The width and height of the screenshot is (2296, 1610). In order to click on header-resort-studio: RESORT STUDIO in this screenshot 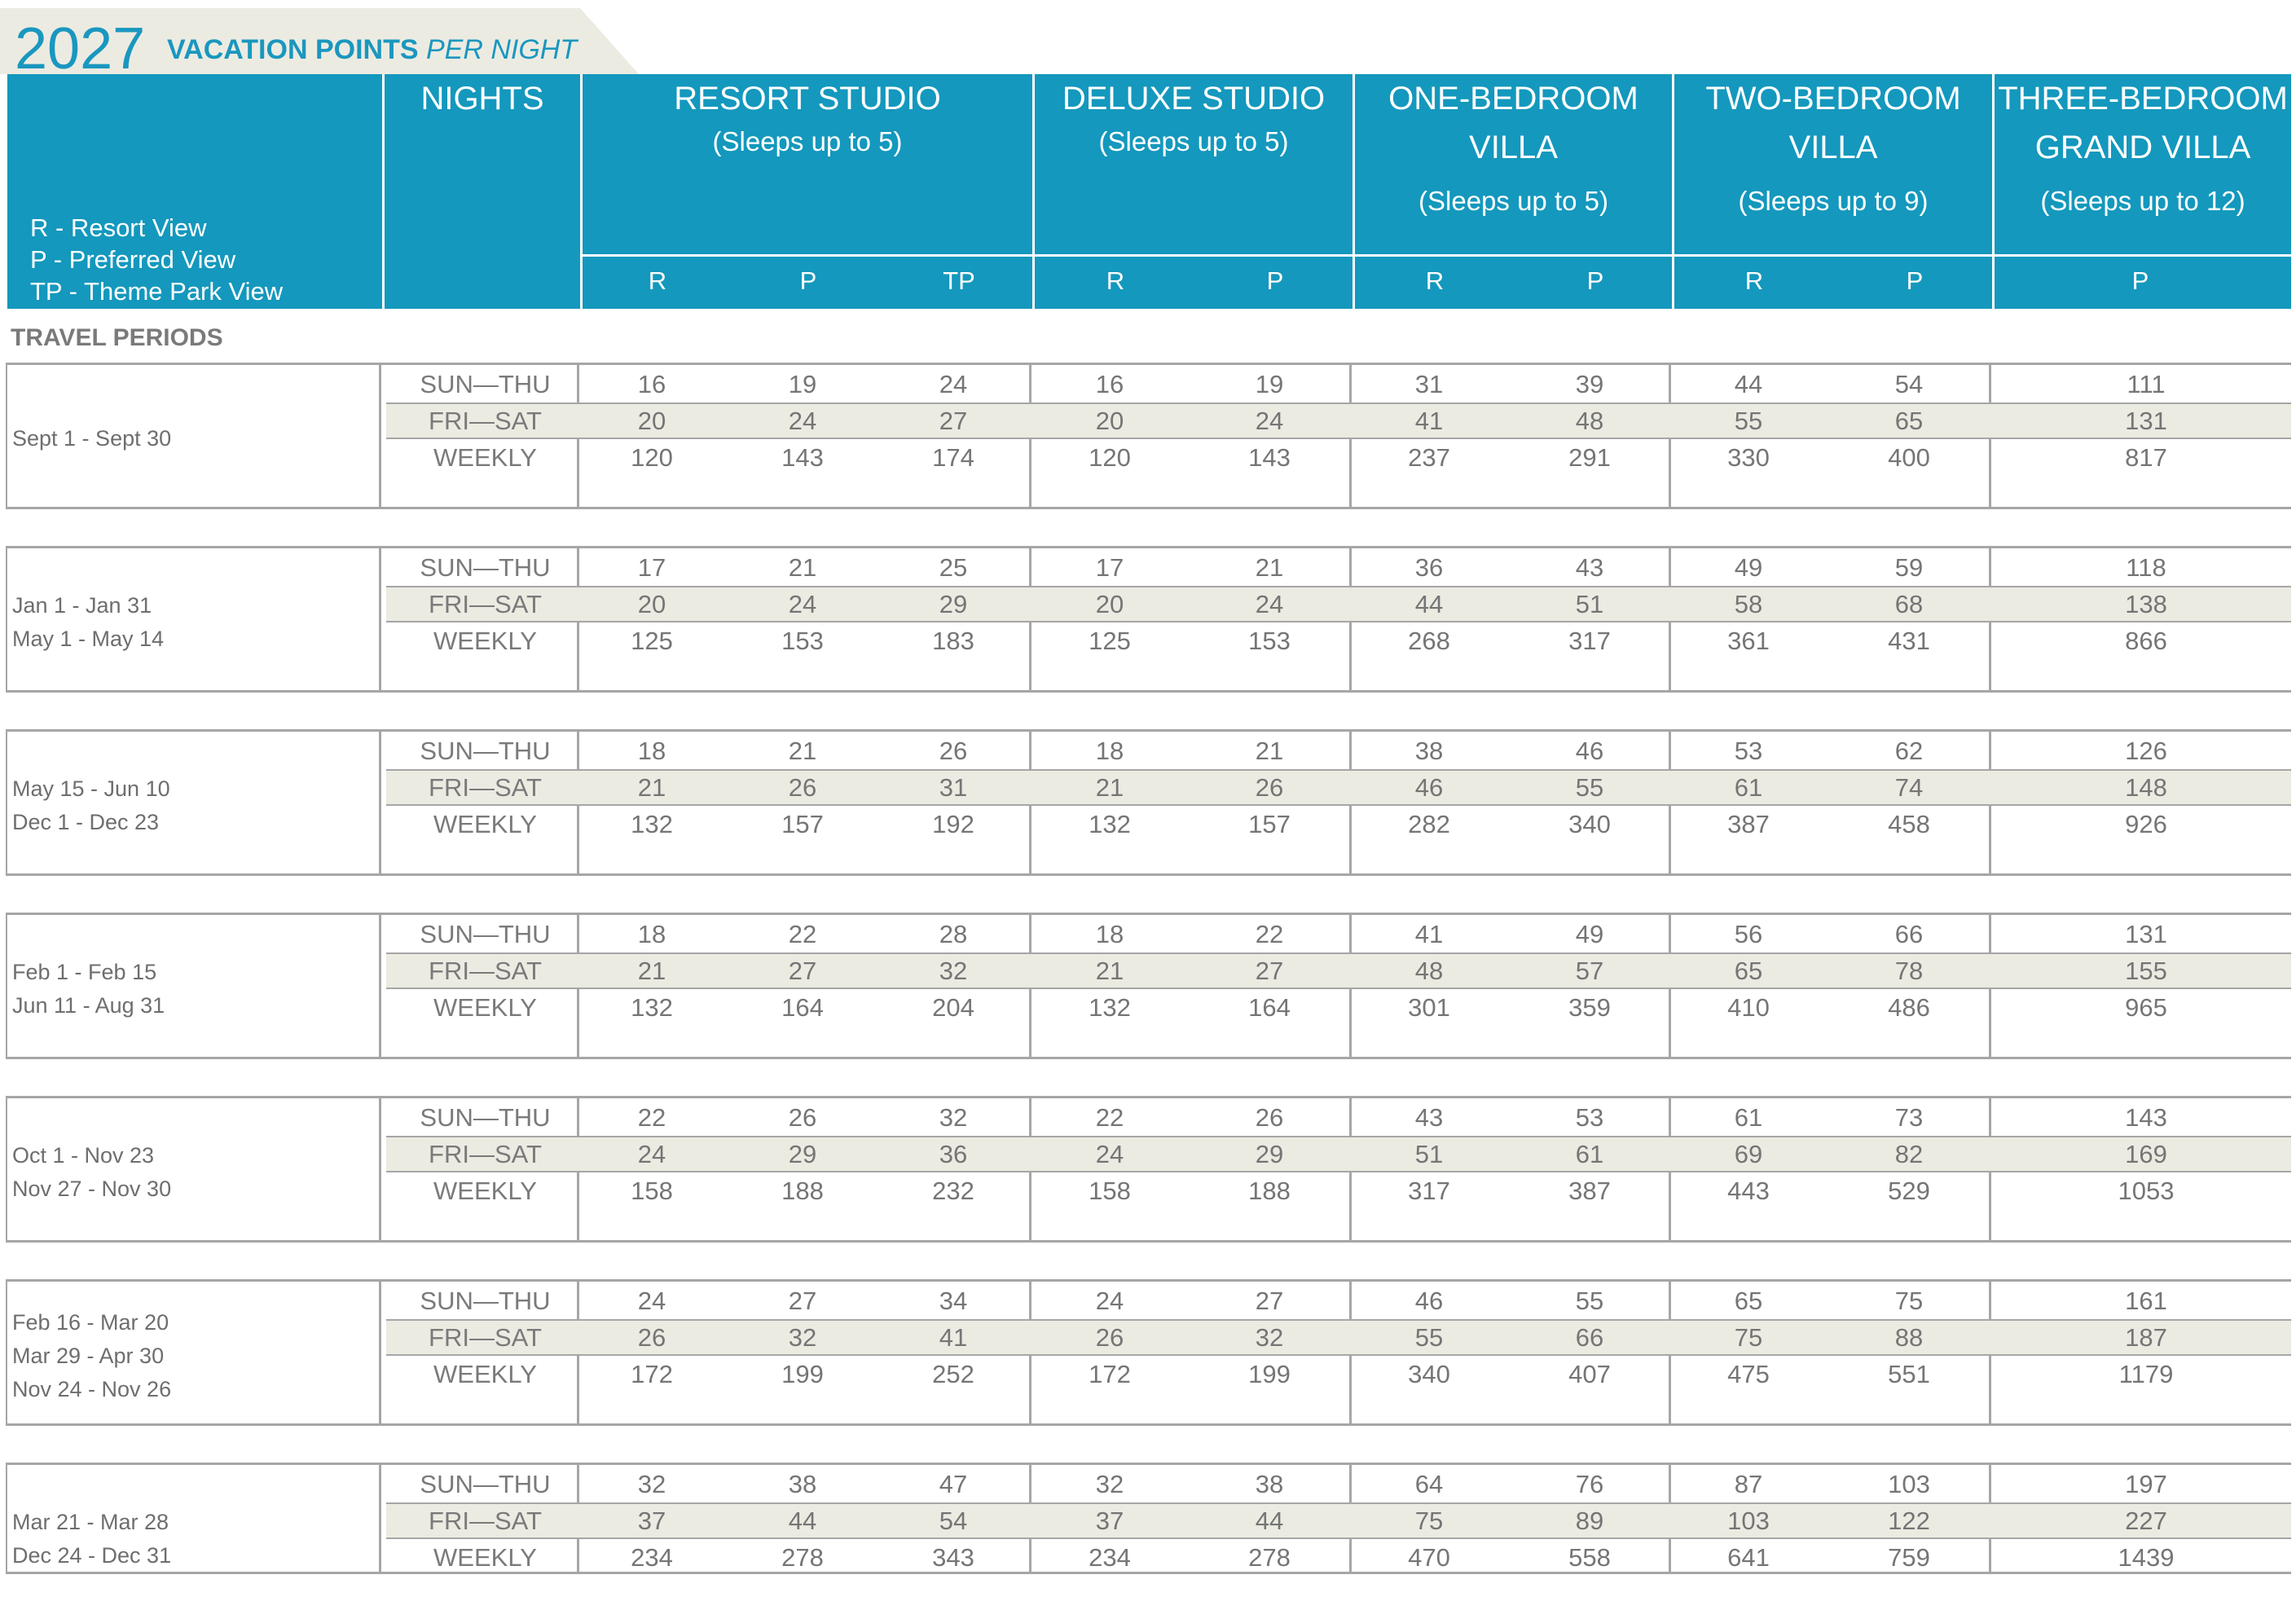, I will do `click(808, 99)`.